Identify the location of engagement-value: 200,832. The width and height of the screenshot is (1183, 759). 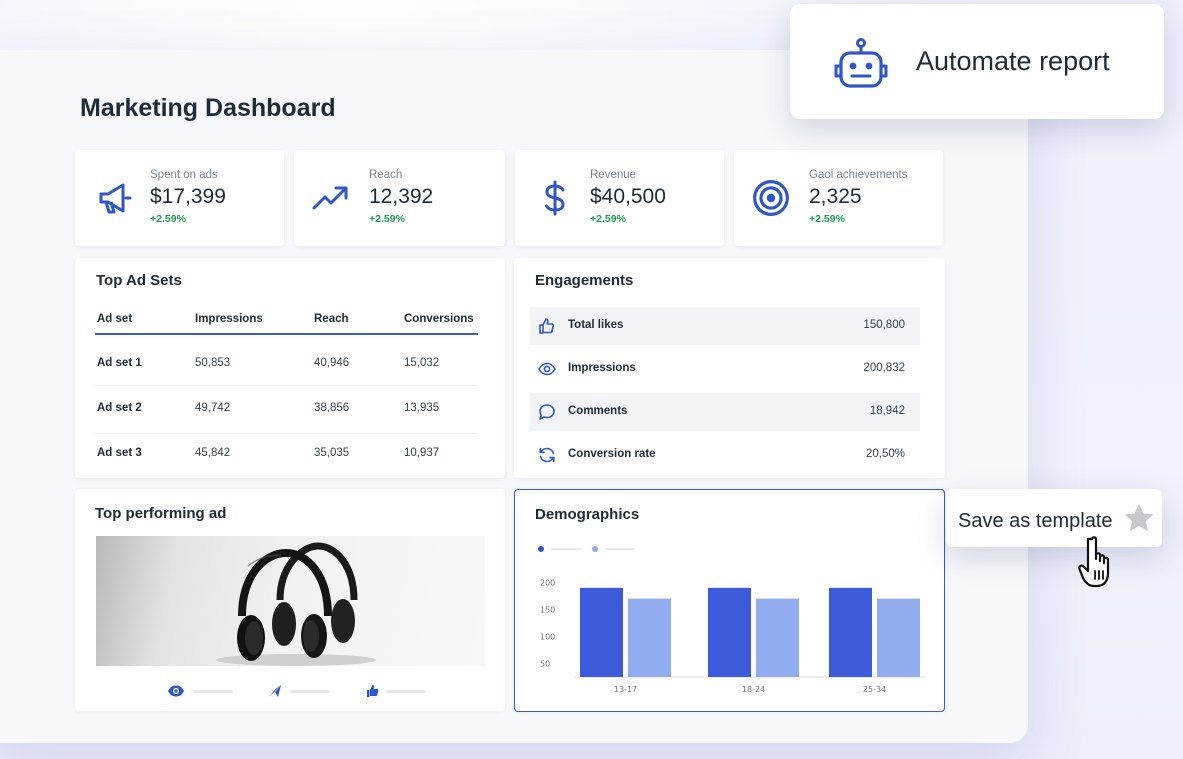
(884, 368).